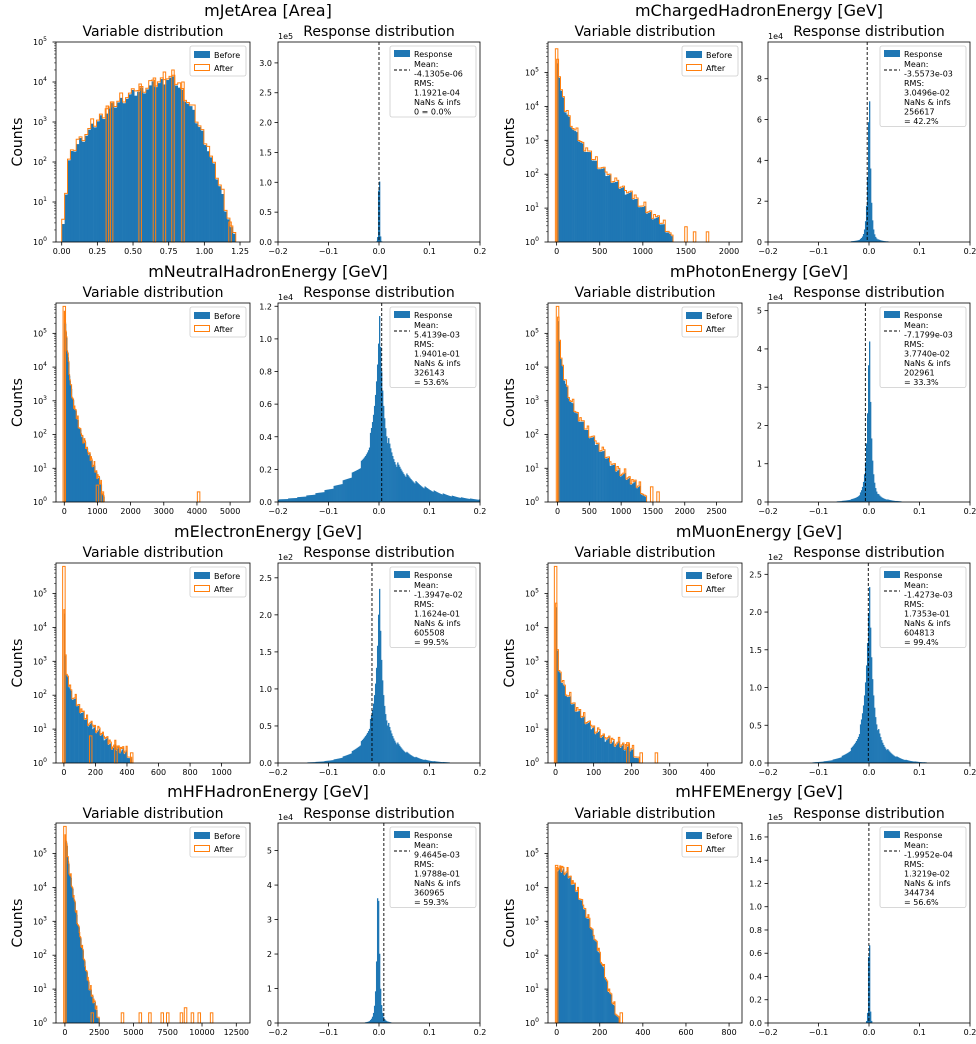 The image size is (976, 1044). What do you see at coordinates (221, 772) in the screenshot?
I see `x-tick-label: 1000` at bounding box center [221, 772].